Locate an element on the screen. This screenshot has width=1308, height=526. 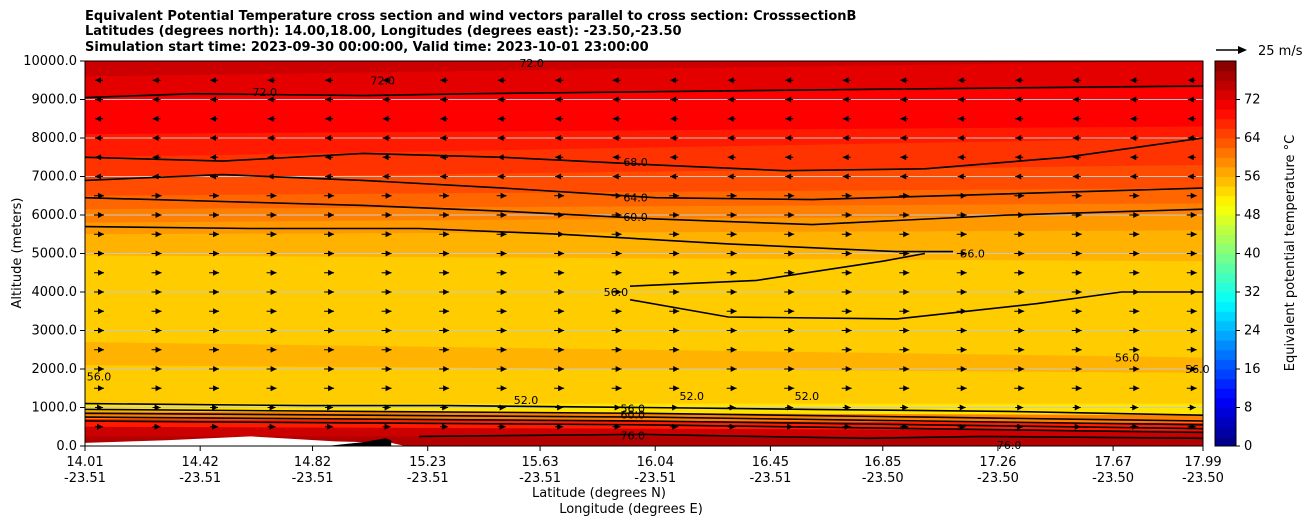
y-tick-label-0: 0.0 is located at coordinates (66, 446).